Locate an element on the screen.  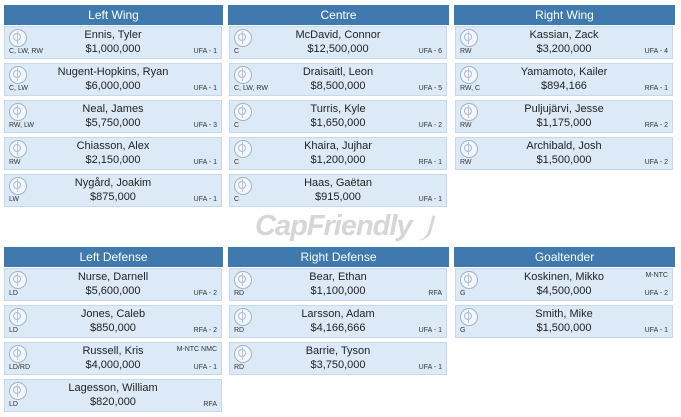
player-cap-hit: $6,000,000 is located at coordinates (113, 86).